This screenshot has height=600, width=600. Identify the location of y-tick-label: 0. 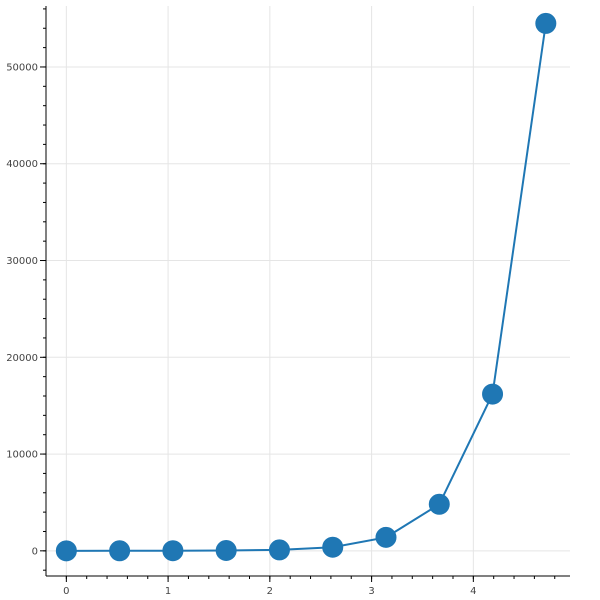
(35, 551).